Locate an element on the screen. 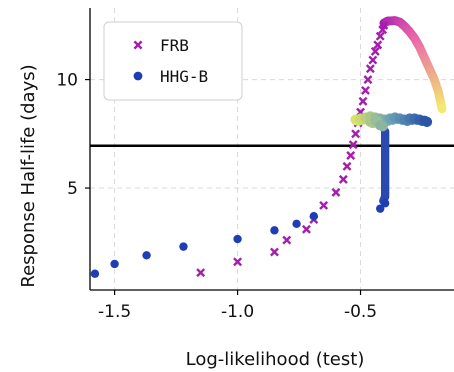 The image size is (454, 372). legend-box is located at coordinates (173, 61).